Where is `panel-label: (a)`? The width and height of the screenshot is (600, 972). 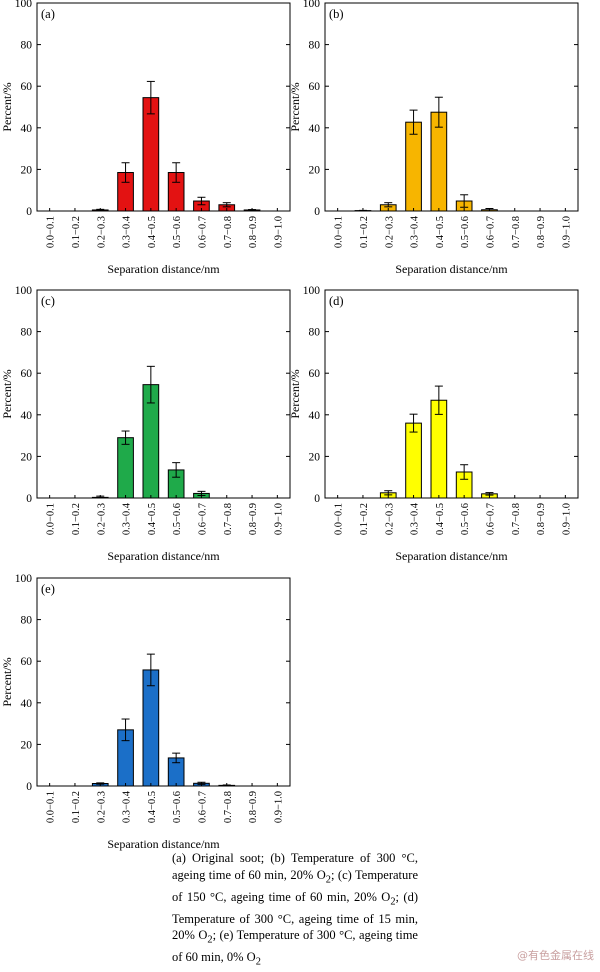
panel-label: (a) is located at coordinates (48, 14).